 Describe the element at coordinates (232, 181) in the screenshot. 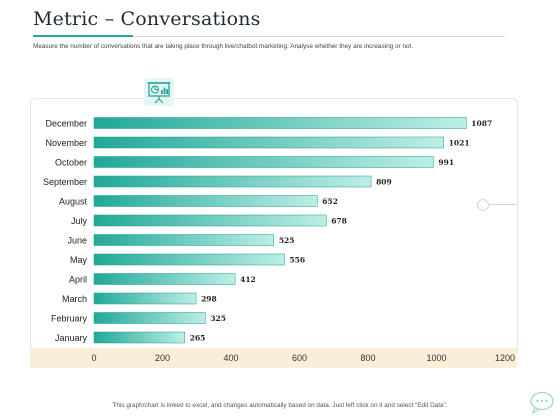

I see `bar-september` at that location.